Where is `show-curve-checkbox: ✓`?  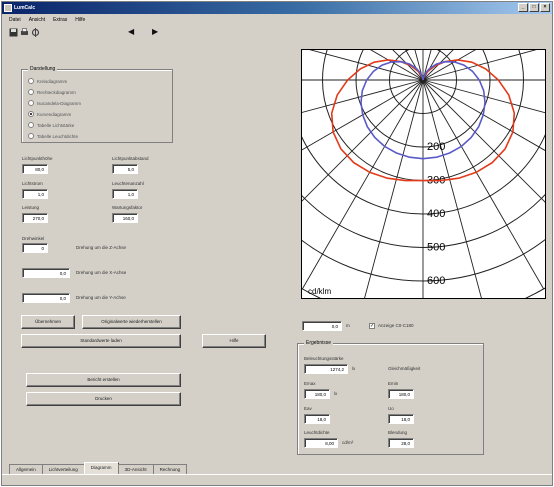
show-curve-checkbox: ✓ is located at coordinates (372, 326).